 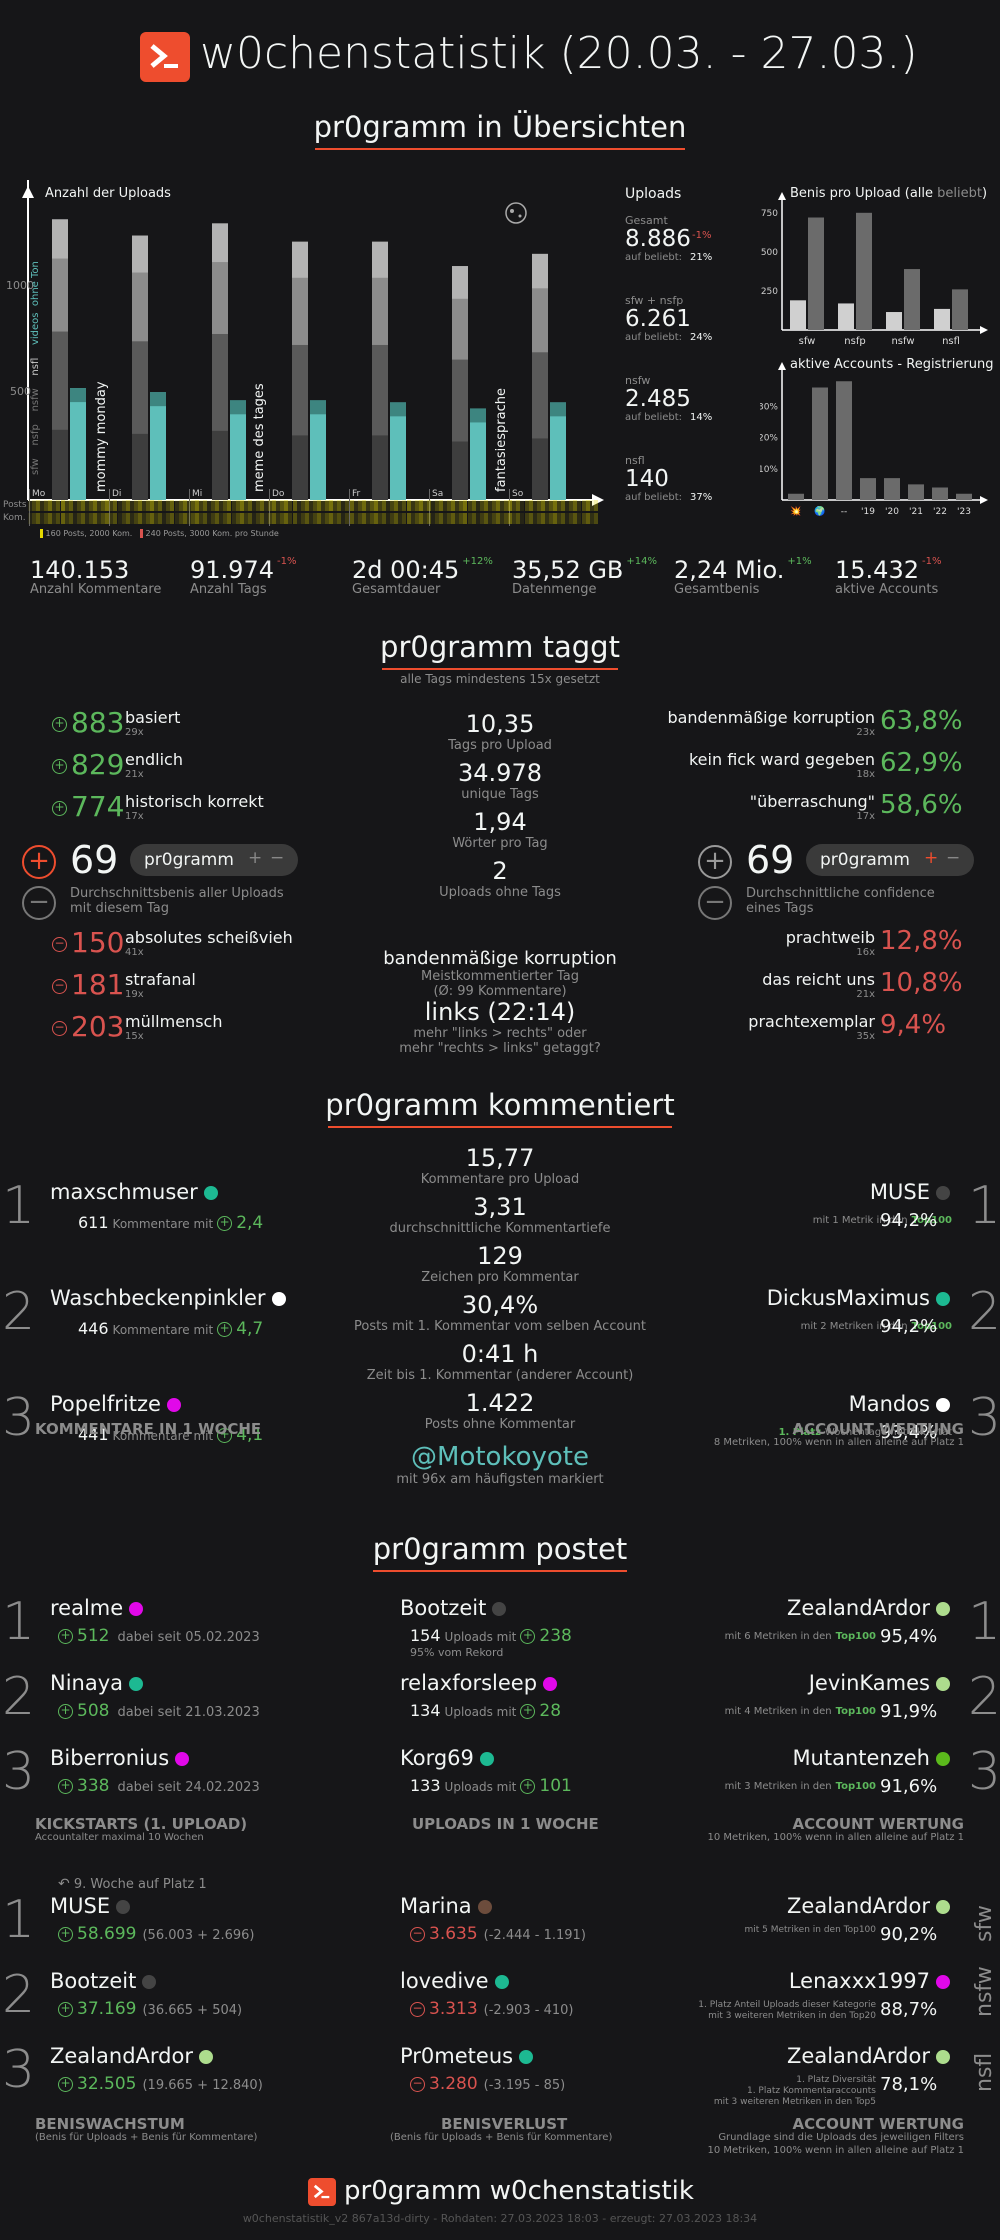 I want to click on post-rating-user-1: JevinKames, so click(x=879, y=1683).